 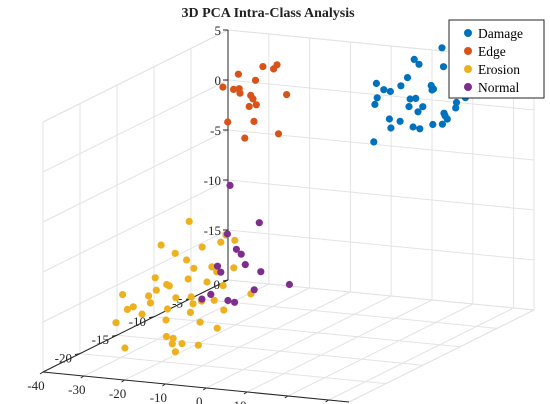 I want to click on x-tick-label: 0, so click(x=199, y=399).